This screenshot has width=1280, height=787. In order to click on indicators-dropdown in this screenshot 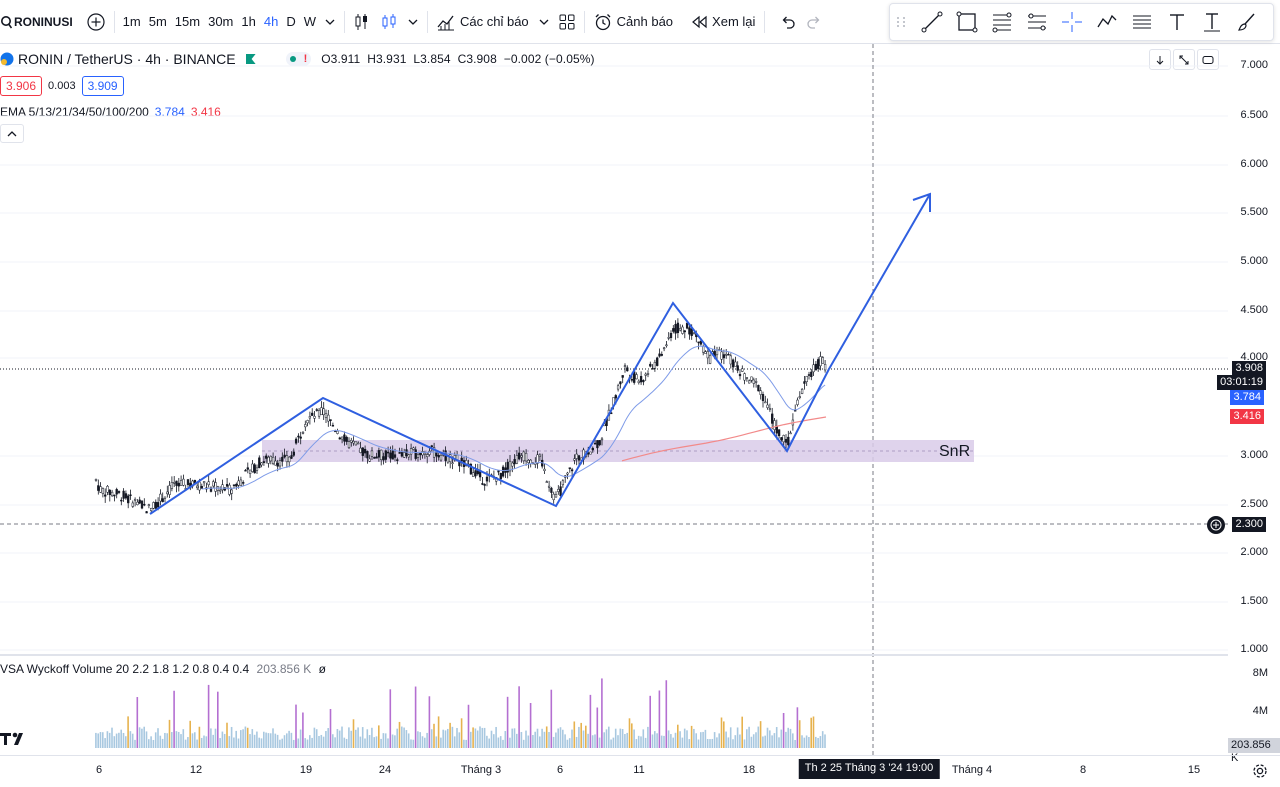, I will do `click(544, 22)`.